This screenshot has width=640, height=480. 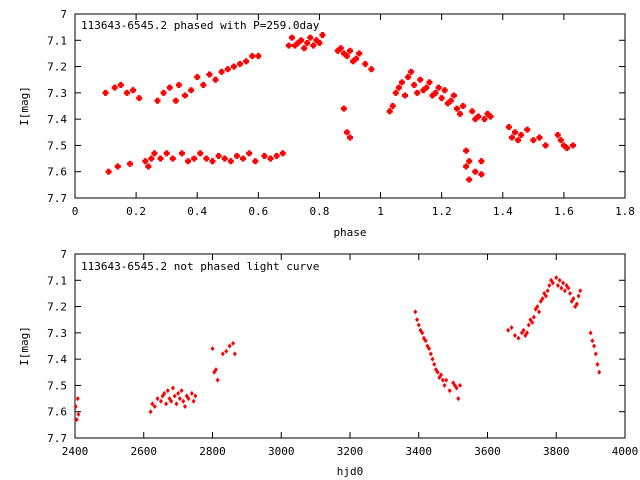 I want to click on chart1-x-tick-label: 1.4, so click(x=503, y=211).